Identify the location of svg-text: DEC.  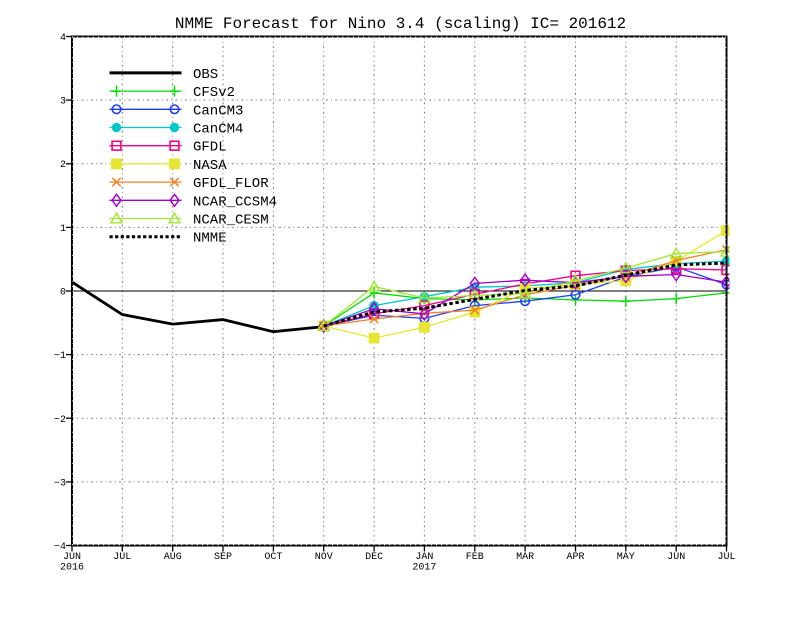
(374, 557).